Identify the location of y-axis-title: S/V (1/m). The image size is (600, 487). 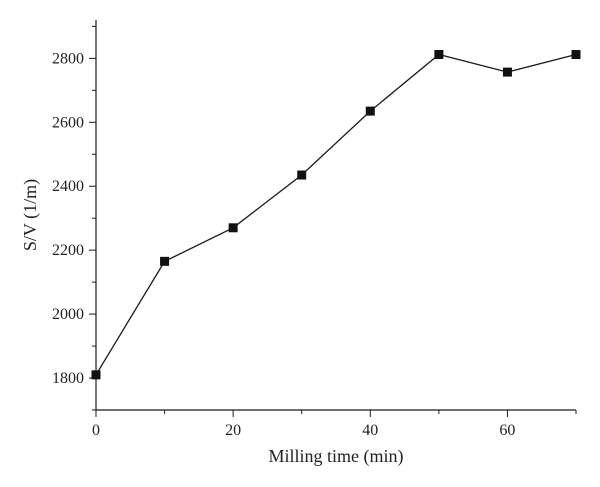
(30, 215).